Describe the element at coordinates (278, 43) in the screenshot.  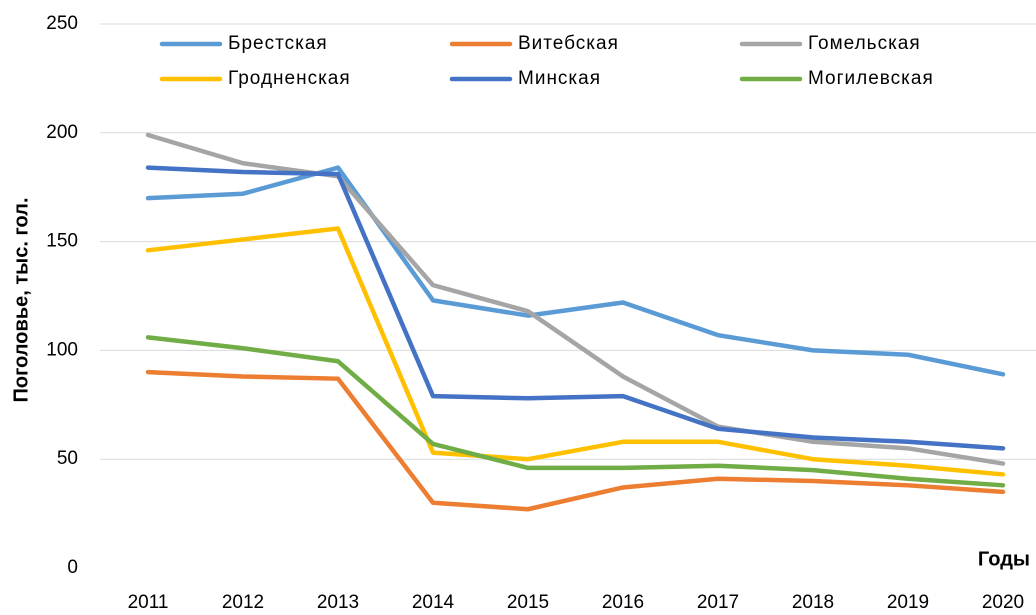
I see `legend-label: Брестская` at that location.